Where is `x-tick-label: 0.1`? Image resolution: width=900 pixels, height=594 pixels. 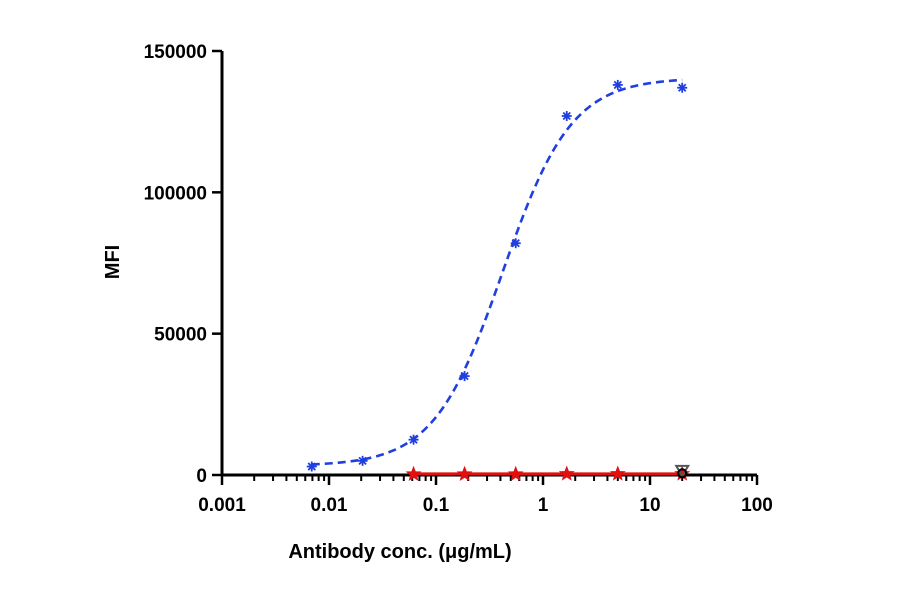
x-tick-label: 0.1 is located at coordinates (436, 505).